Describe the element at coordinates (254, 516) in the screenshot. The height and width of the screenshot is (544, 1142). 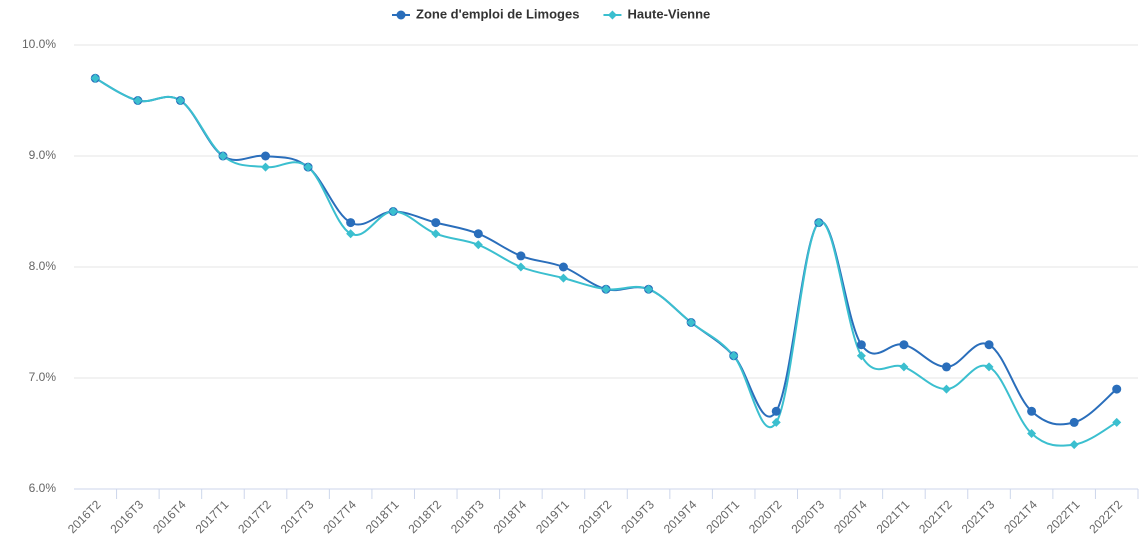
I see `x-tick-label: 2017T2` at that location.